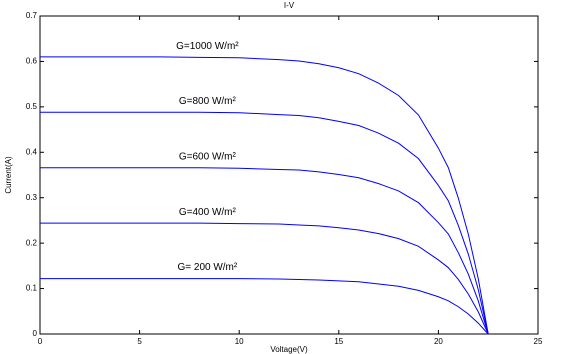 The width and height of the screenshot is (573, 354). What do you see at coordinates (207, 267) in the screenshot?
I see `curve-label: G= 200 W/m²` at bounding box center [207, 267].